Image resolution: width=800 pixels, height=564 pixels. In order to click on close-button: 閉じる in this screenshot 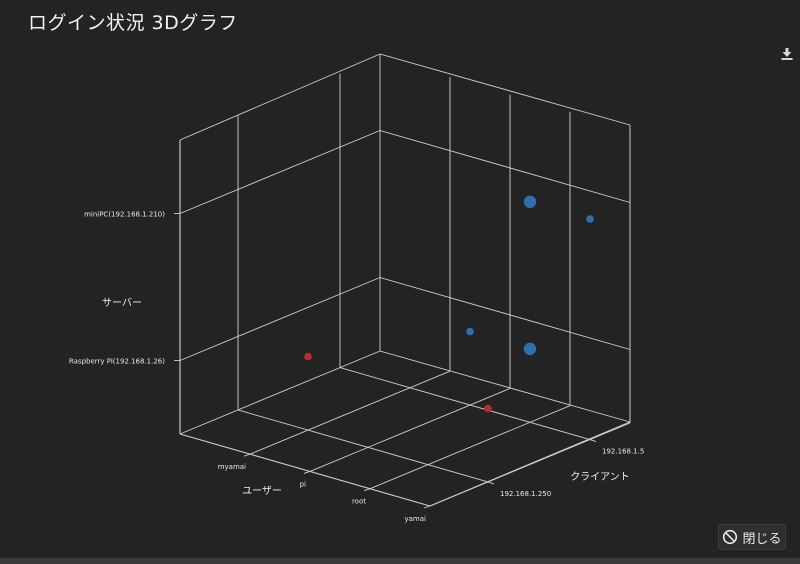, I will do `click(752, 537)`.